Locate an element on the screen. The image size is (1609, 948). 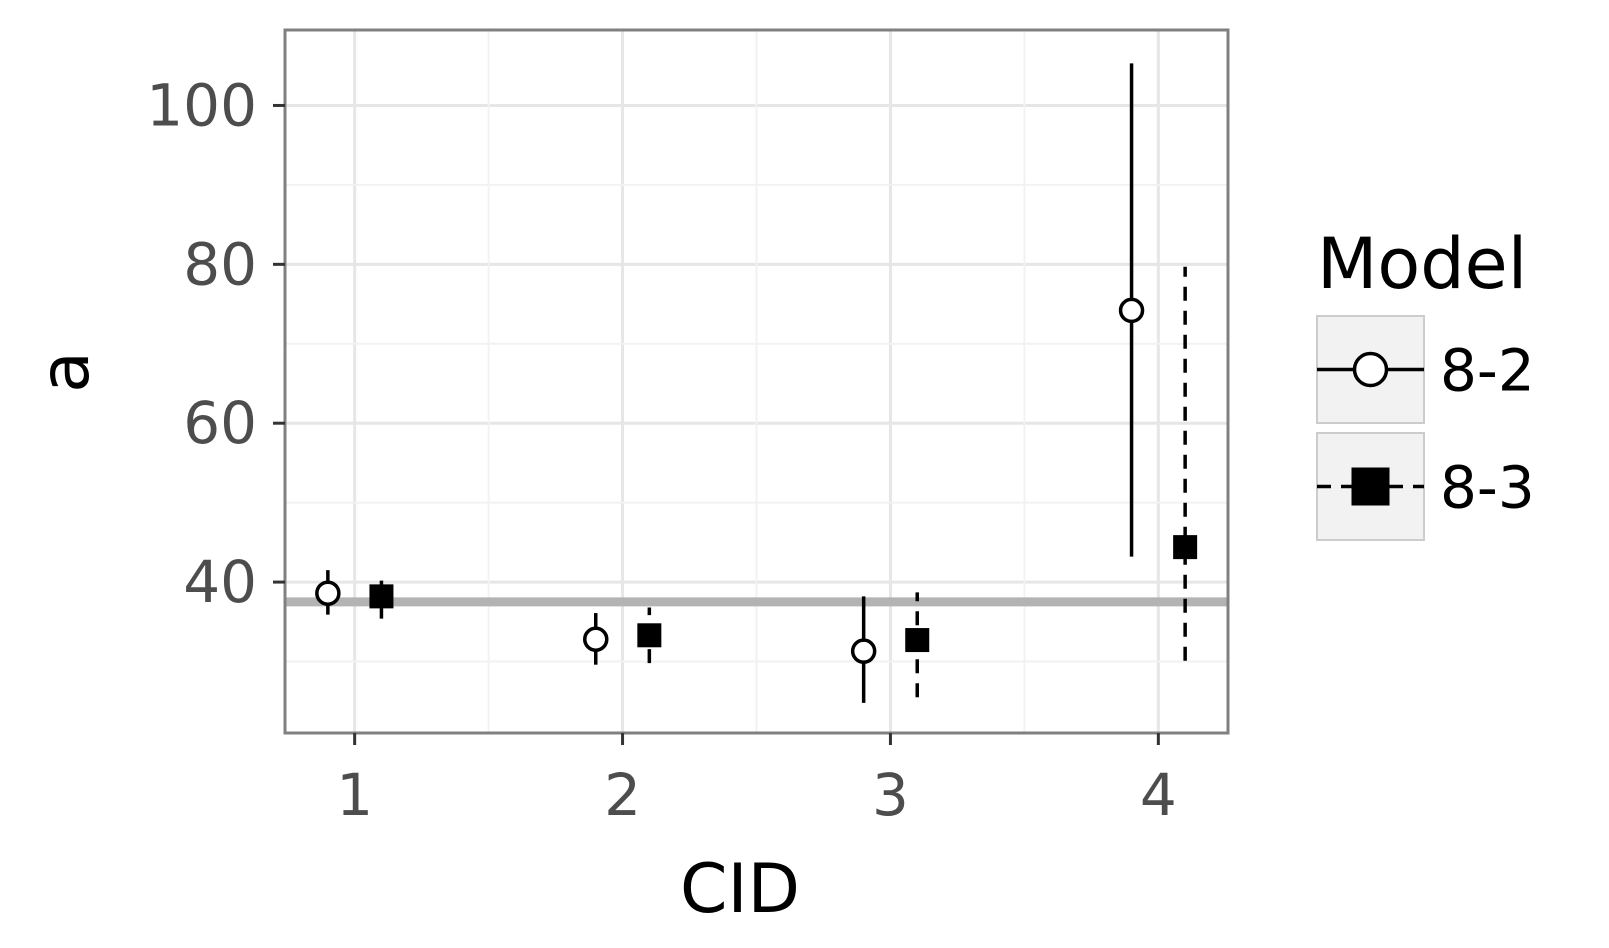
x-tick-label: 2 is located at coordinates (622, 795).